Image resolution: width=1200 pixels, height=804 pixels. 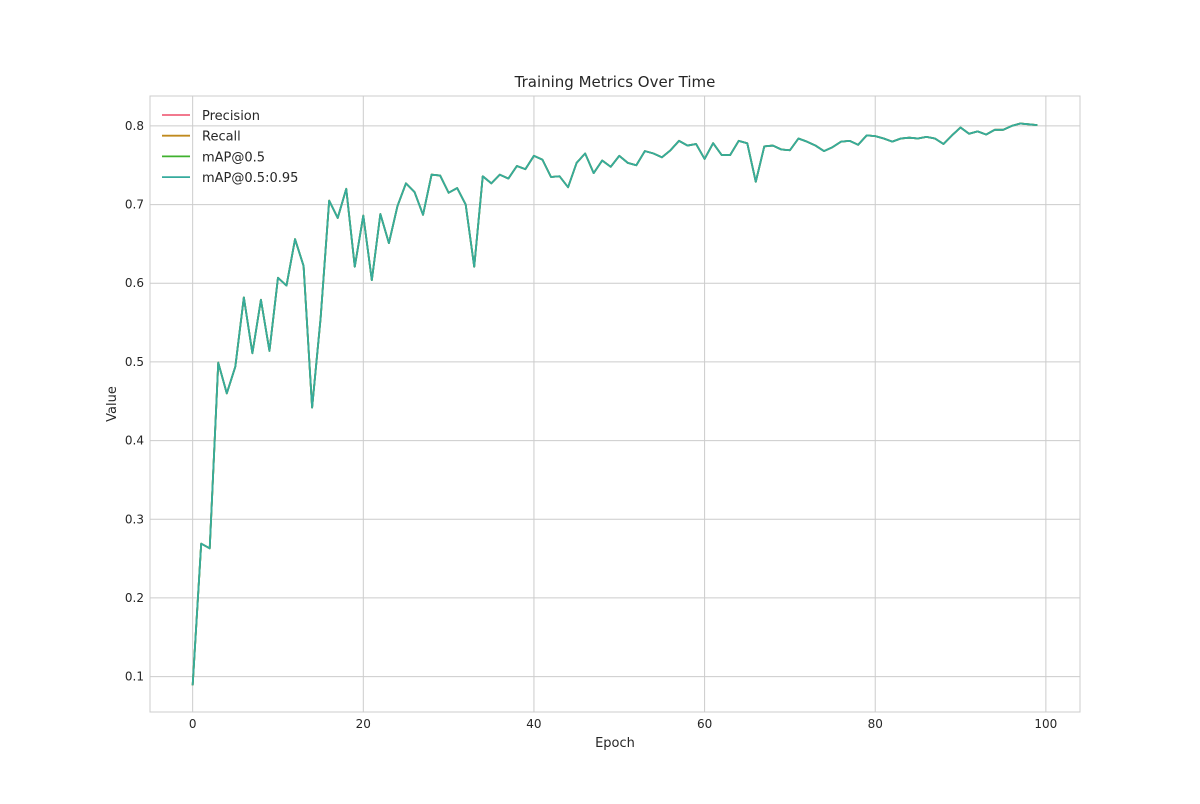 What do you see at coordinates (134, 283) in the screenshot?
I see `y-tick-label: 0.6` at bounding box center [134, 283].